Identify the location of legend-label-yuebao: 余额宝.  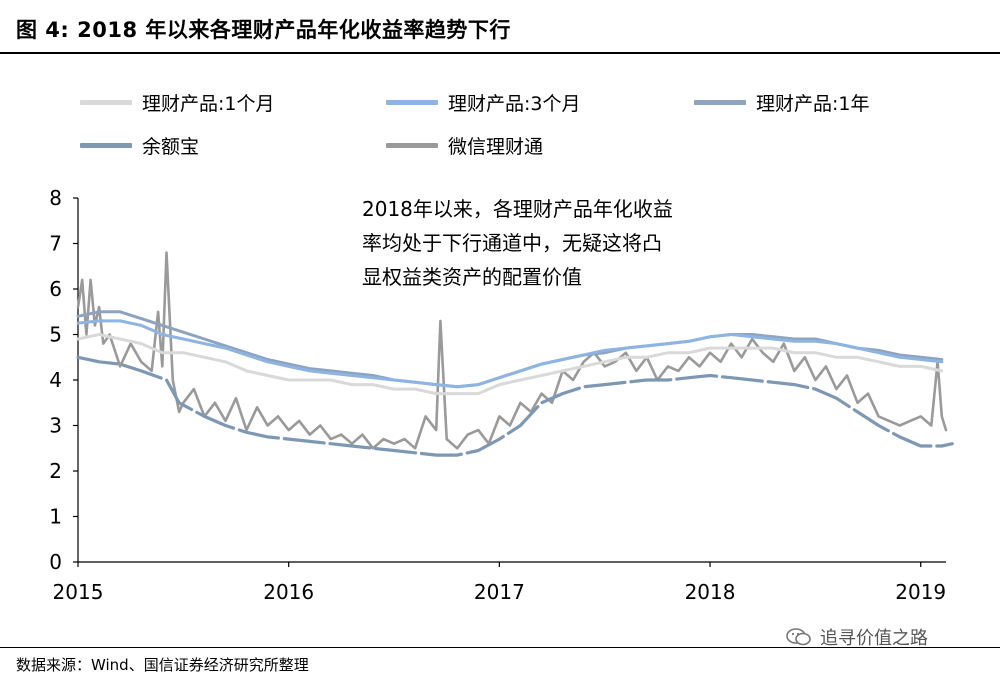
(171, 146).